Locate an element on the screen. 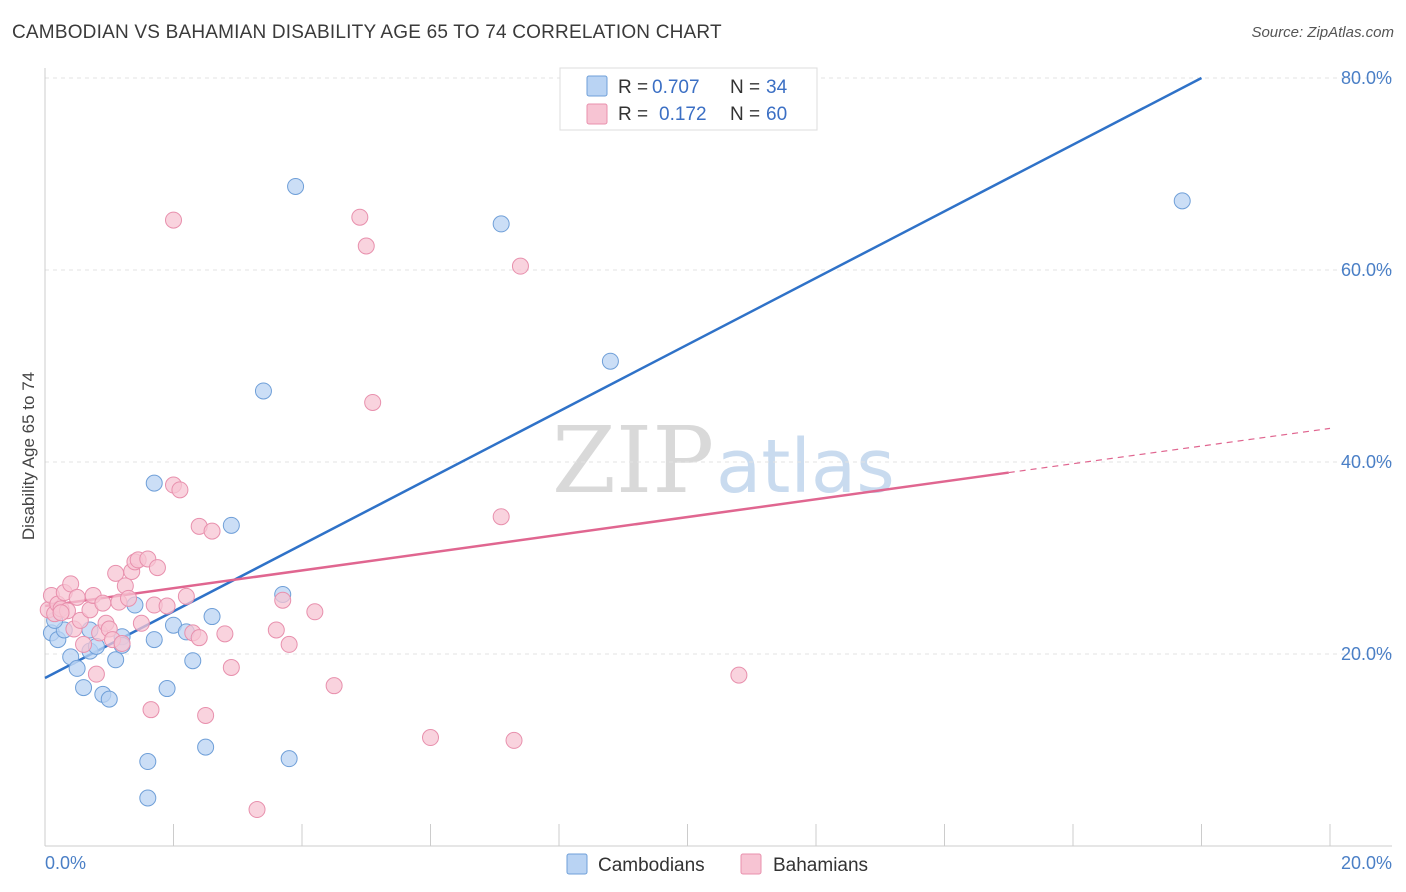 This screenshot has height=892, width=1406. watermark: ZIP atlas is located at coordinates (723, 460).